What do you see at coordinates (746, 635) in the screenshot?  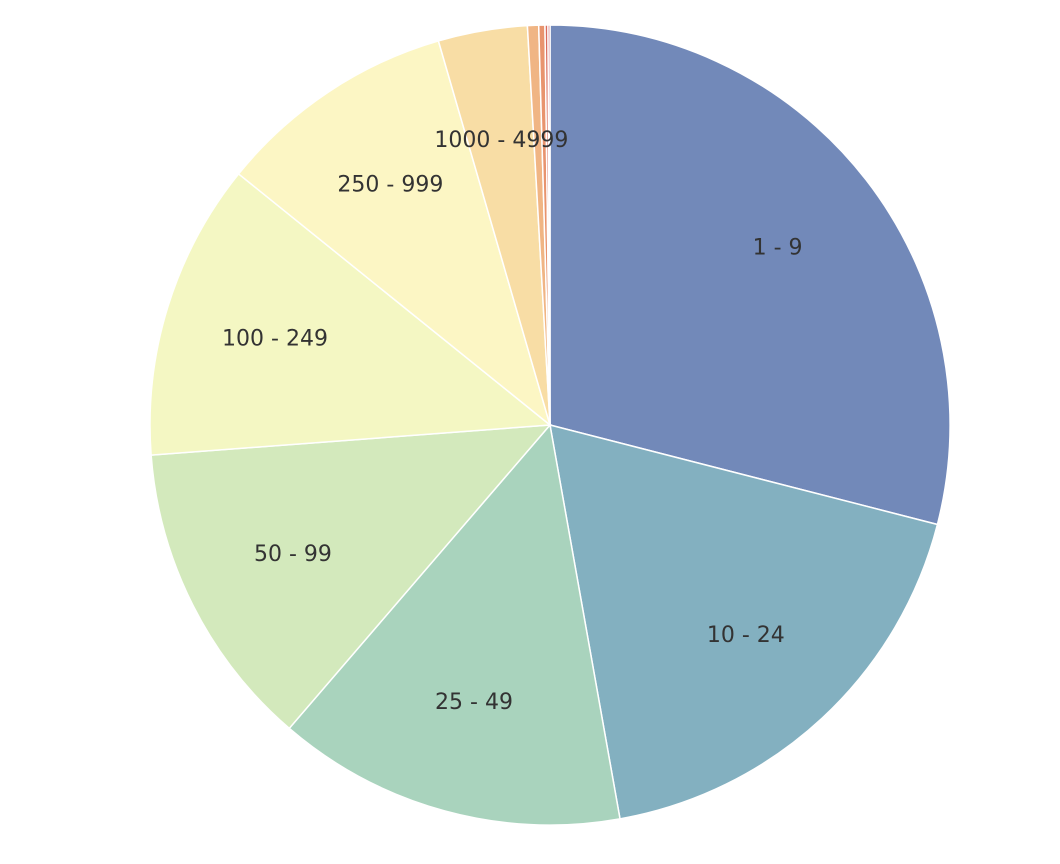 I see `slice-label: 10 - 24` at bounding box center [746, 635].